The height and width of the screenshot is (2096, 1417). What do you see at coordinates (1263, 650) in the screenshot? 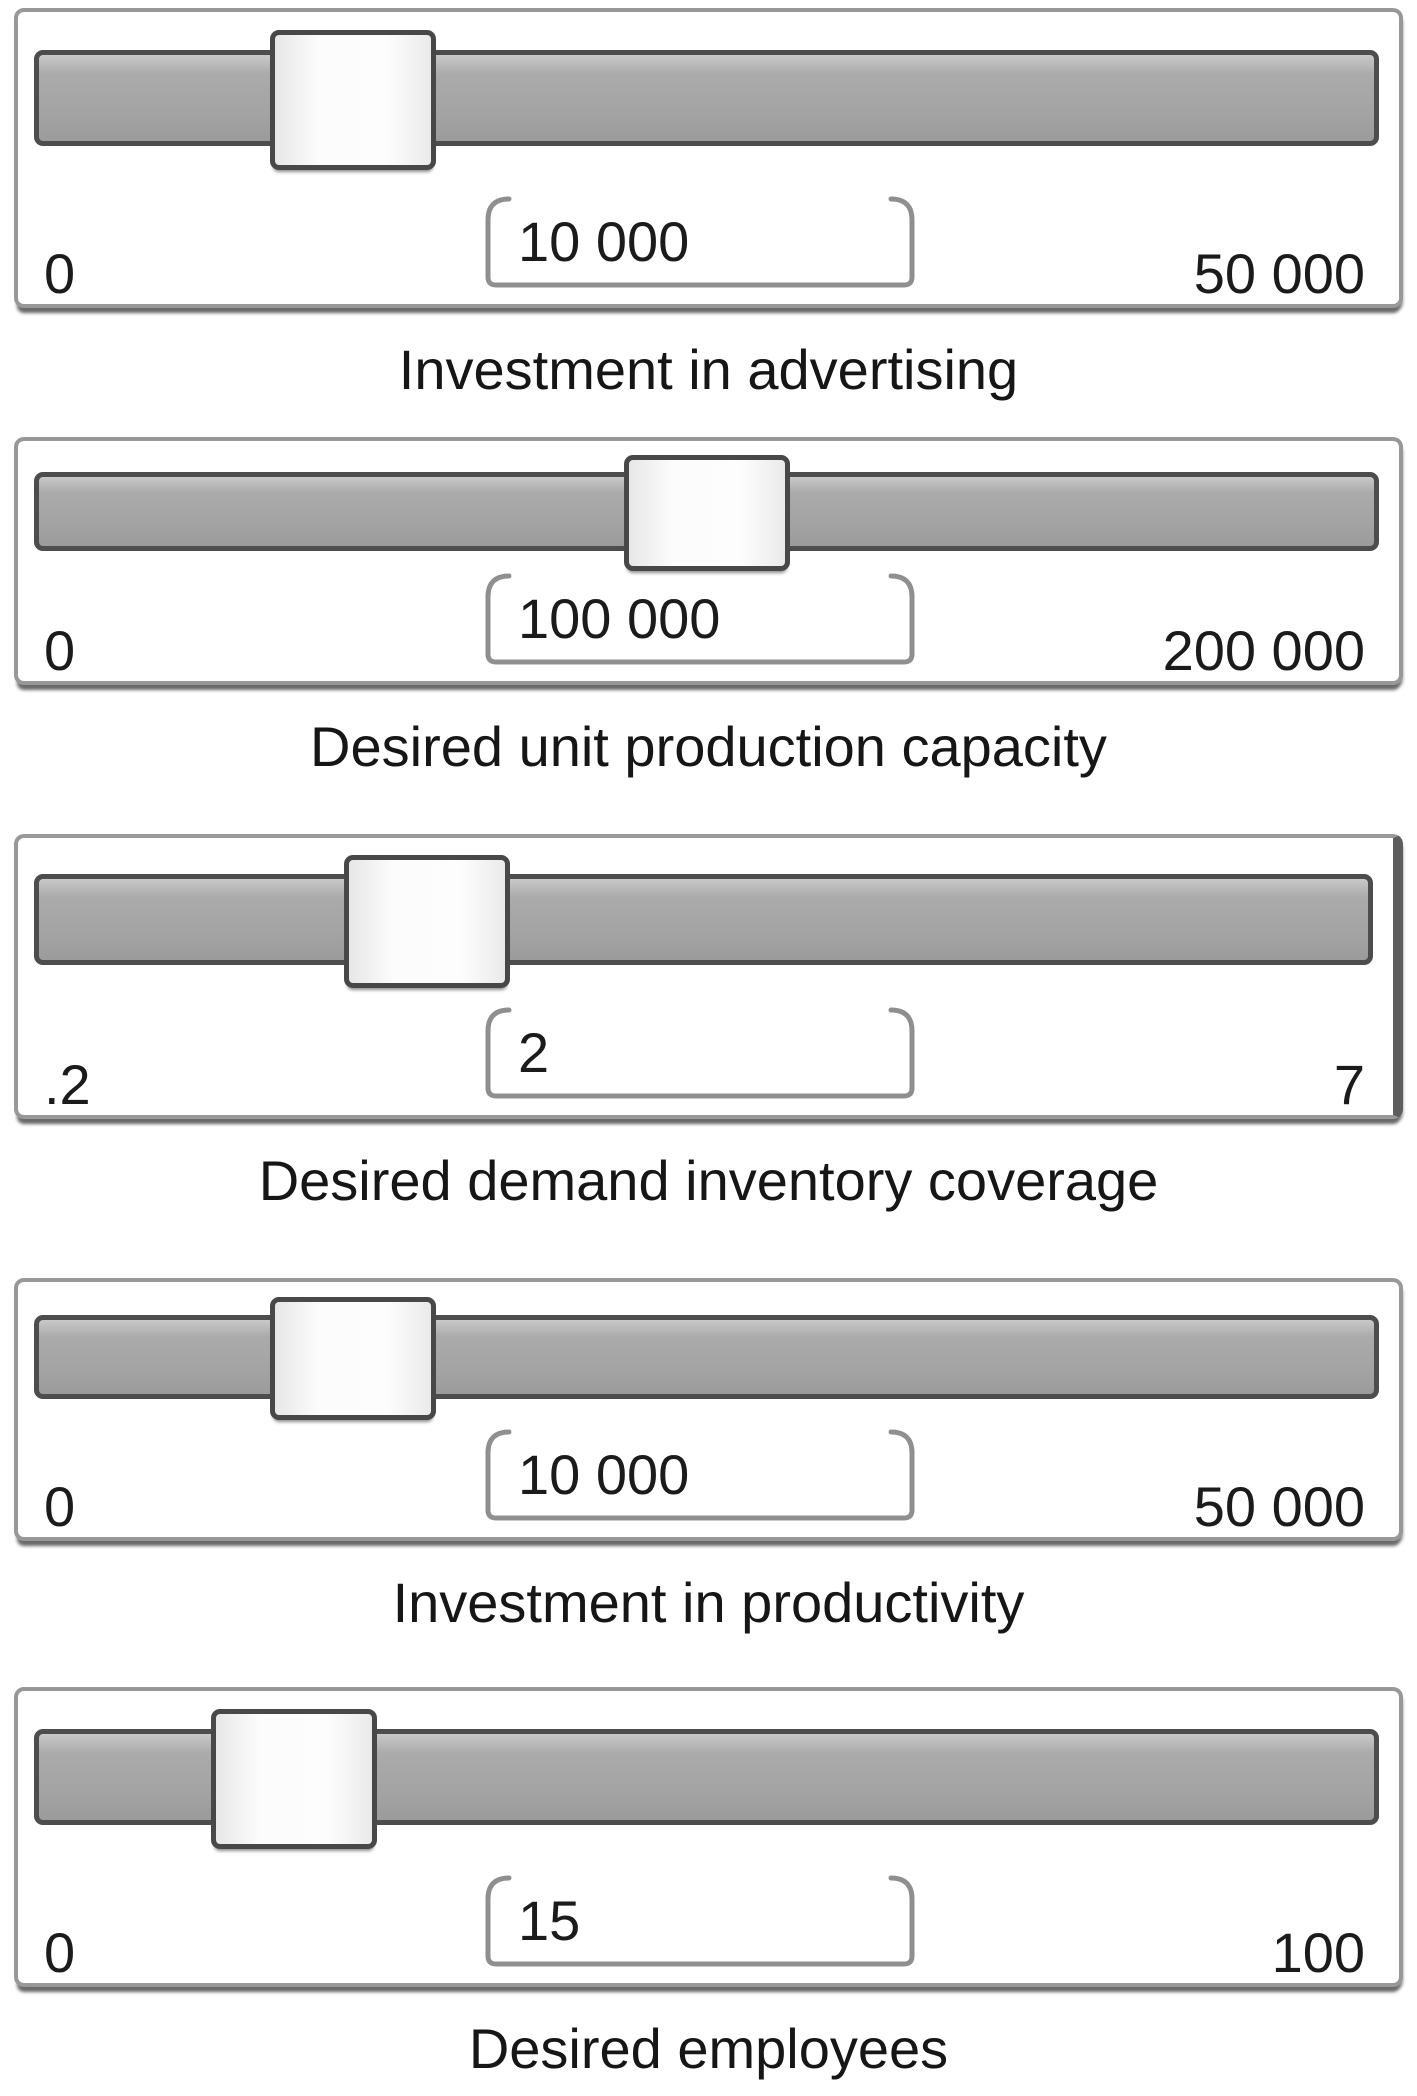
I see `slider-max-label: 200 000` at bounding box center [1263, 650].